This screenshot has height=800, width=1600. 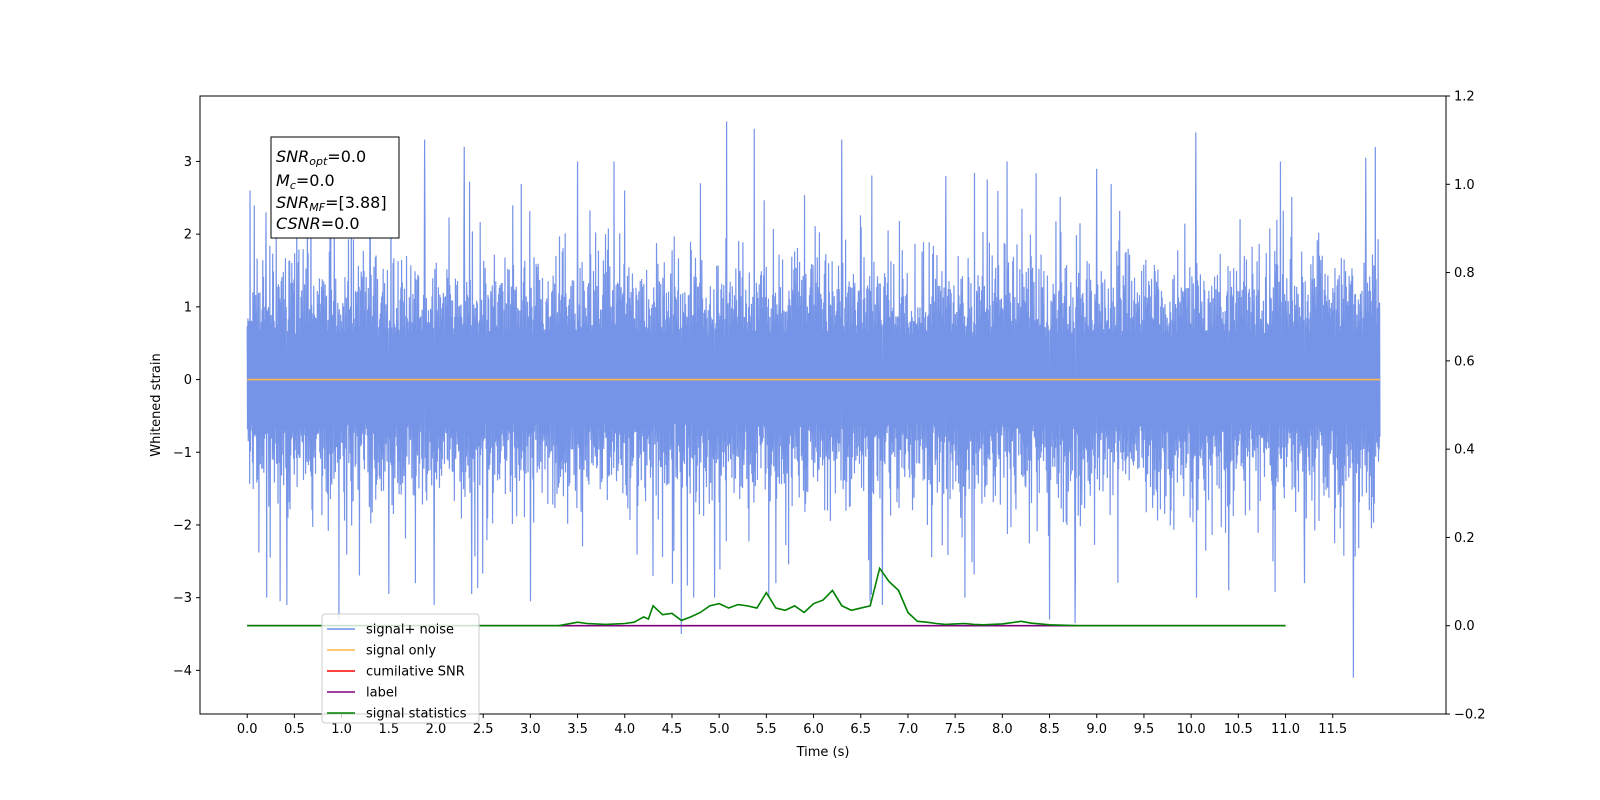 What do you see at coordinates (247, 729) in the screenshot?
I see `x-tick-label: 0.0` at bounding box center [247, 729].